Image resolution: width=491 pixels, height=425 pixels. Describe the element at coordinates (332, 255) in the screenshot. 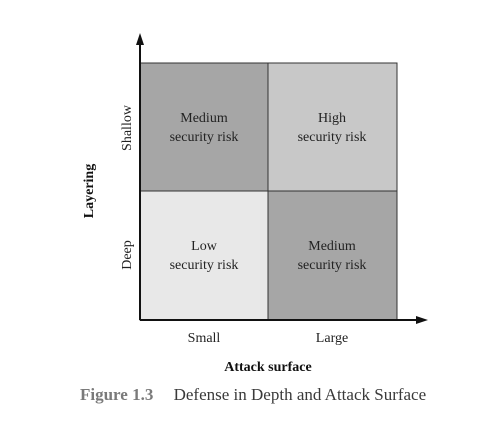

I see `quadrant-bottom-right` at that location.